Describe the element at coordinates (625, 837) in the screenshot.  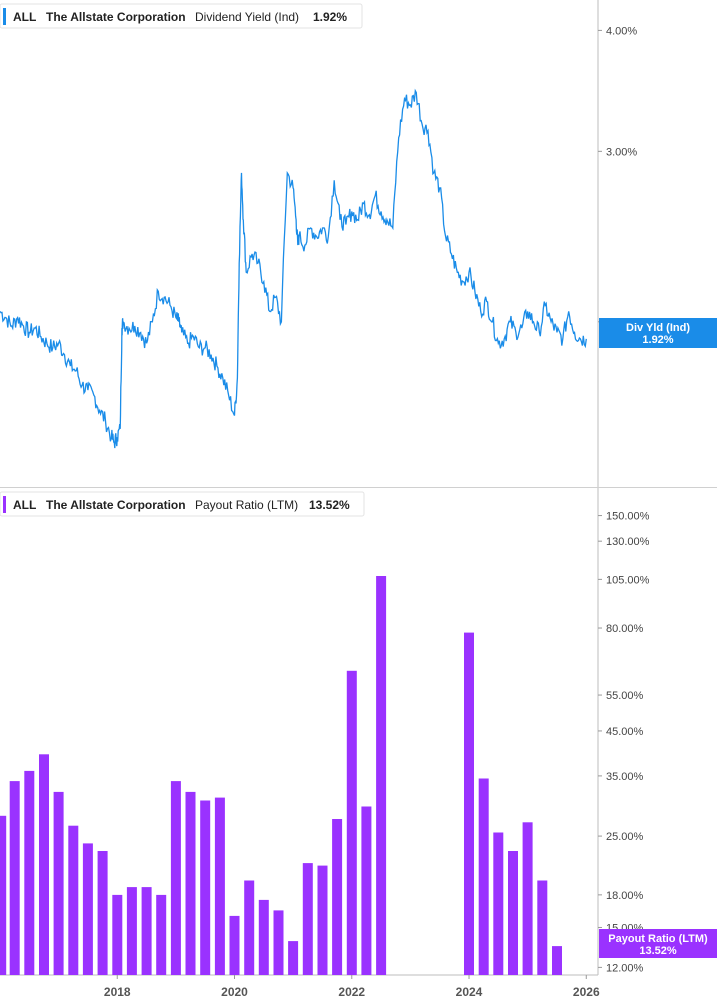
I see `bottom-y-tick-label: 25.00%` at that location.